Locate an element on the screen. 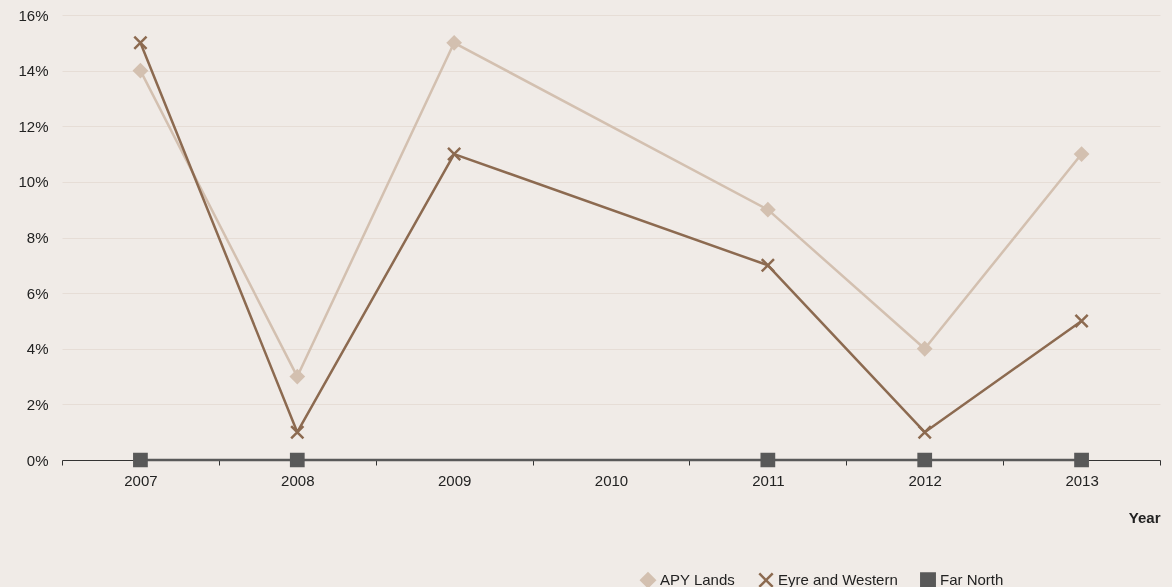 Image resolution: width=1172 pixels, height=587 pixels. y-tick-label: 8% is located at coordinates (37, 237).